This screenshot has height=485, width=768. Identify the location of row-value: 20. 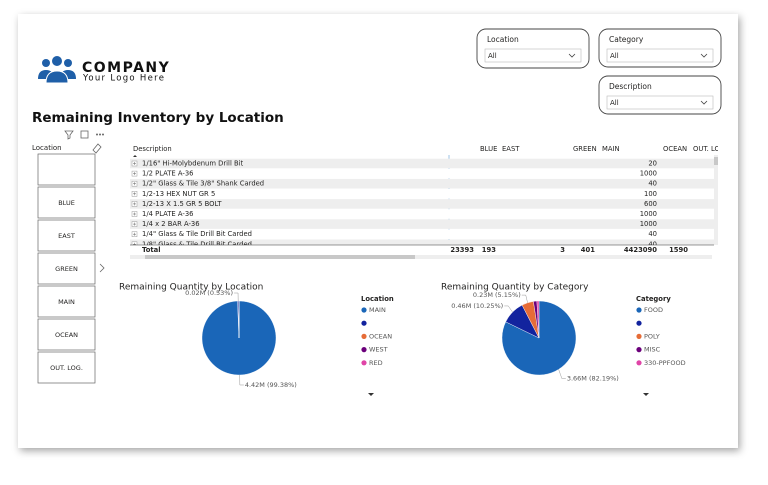
(652, 164).